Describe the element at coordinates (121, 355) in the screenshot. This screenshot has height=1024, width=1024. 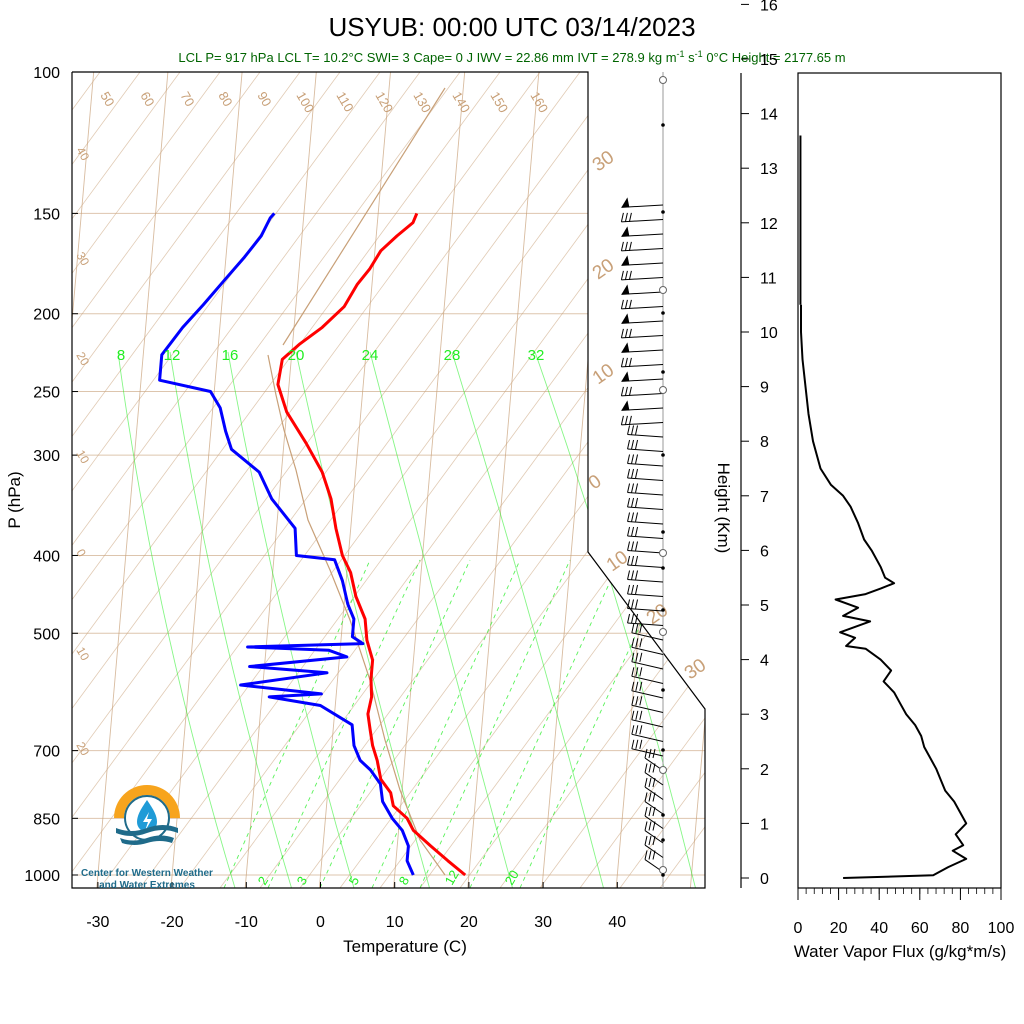
I see `mixing-ratio-top-label: 8` at that location.